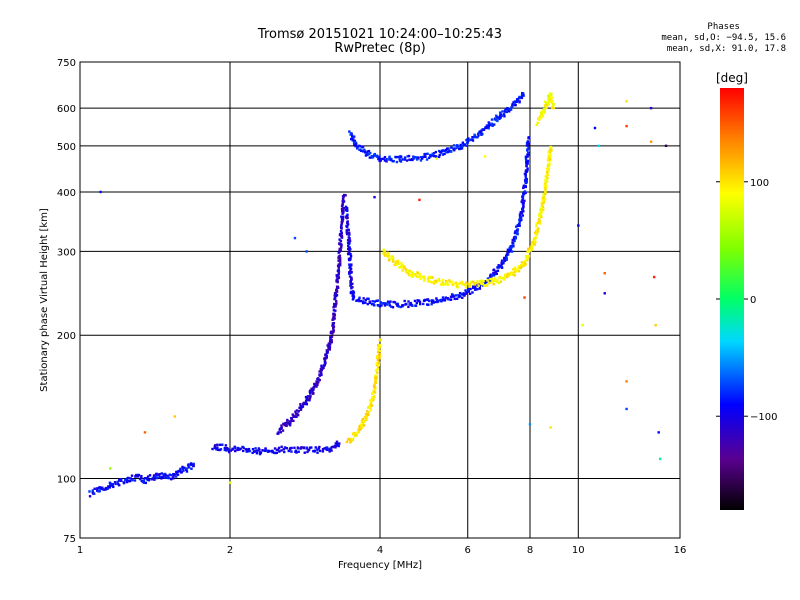 The height and width of the screenshot is (600, 800). I want to click on x-tick-label: 10, so click(578, 550).